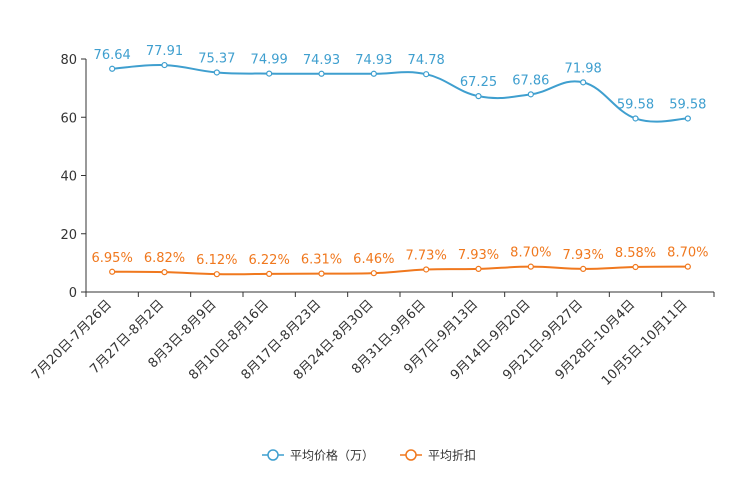  I want to click on data-label: 76.64, so click(112, 55).